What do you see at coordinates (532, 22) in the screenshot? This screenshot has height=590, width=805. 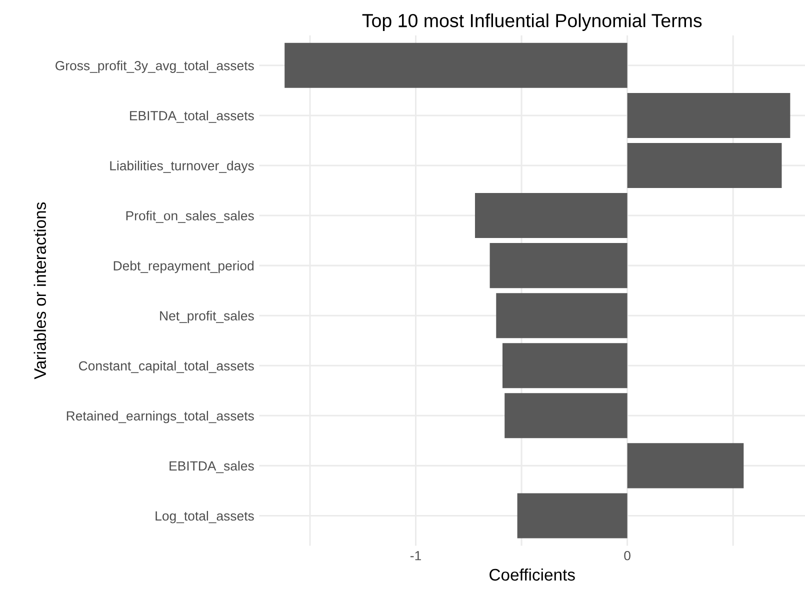 I see `chart-title: Top 10 most Influential Polynomial Terms` at bounding box center [532, 22].